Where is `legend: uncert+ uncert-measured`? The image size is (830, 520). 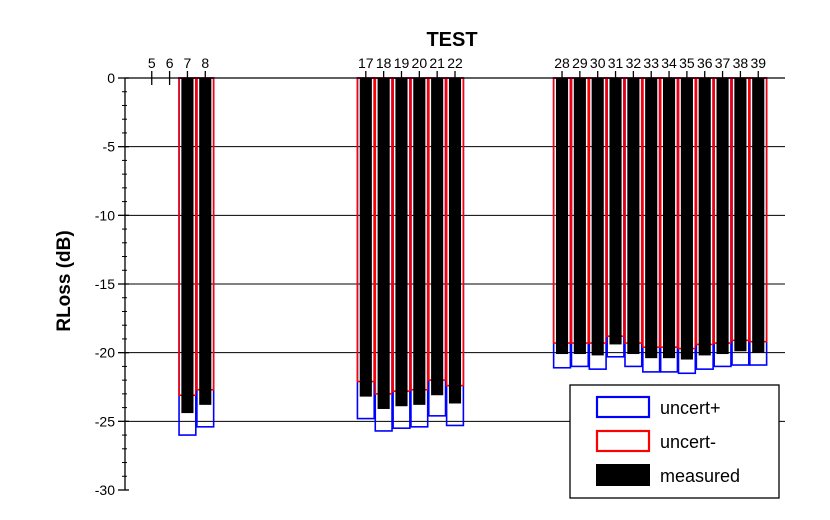
legend: uncert+ uncert-measured is located at coordinates (674, 441).